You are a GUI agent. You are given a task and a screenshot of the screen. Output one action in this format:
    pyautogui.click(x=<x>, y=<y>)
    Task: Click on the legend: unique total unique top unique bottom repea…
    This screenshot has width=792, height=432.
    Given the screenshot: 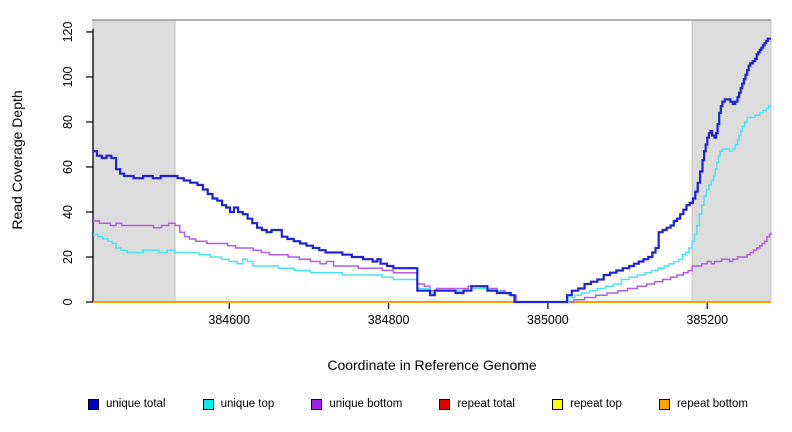 What is the action you would take?
    pyautogui.click(x=418, y=404)
    